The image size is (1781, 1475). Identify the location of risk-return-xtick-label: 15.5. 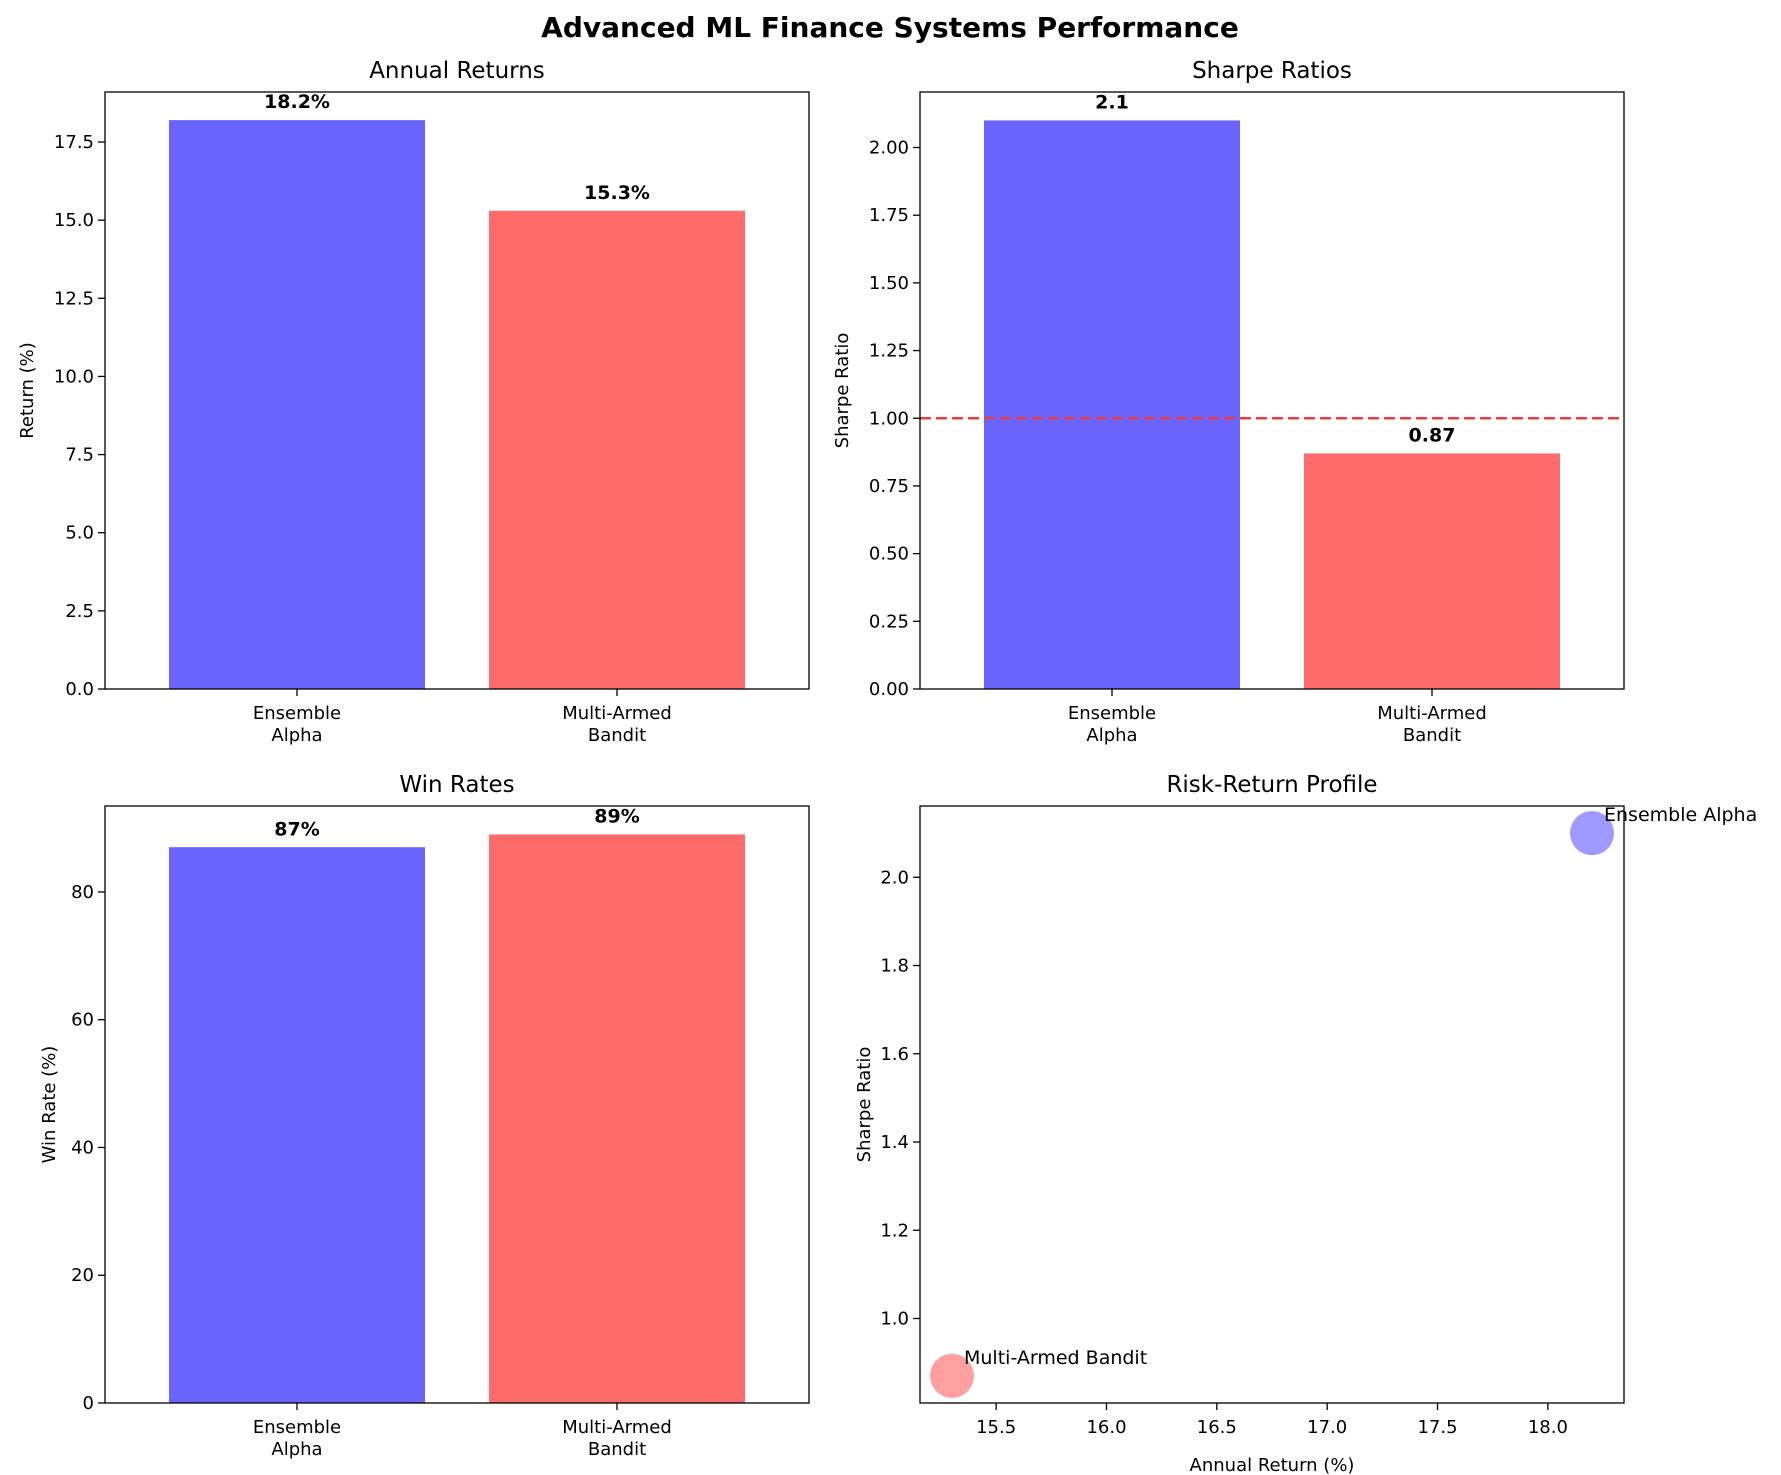
(996, 1427).